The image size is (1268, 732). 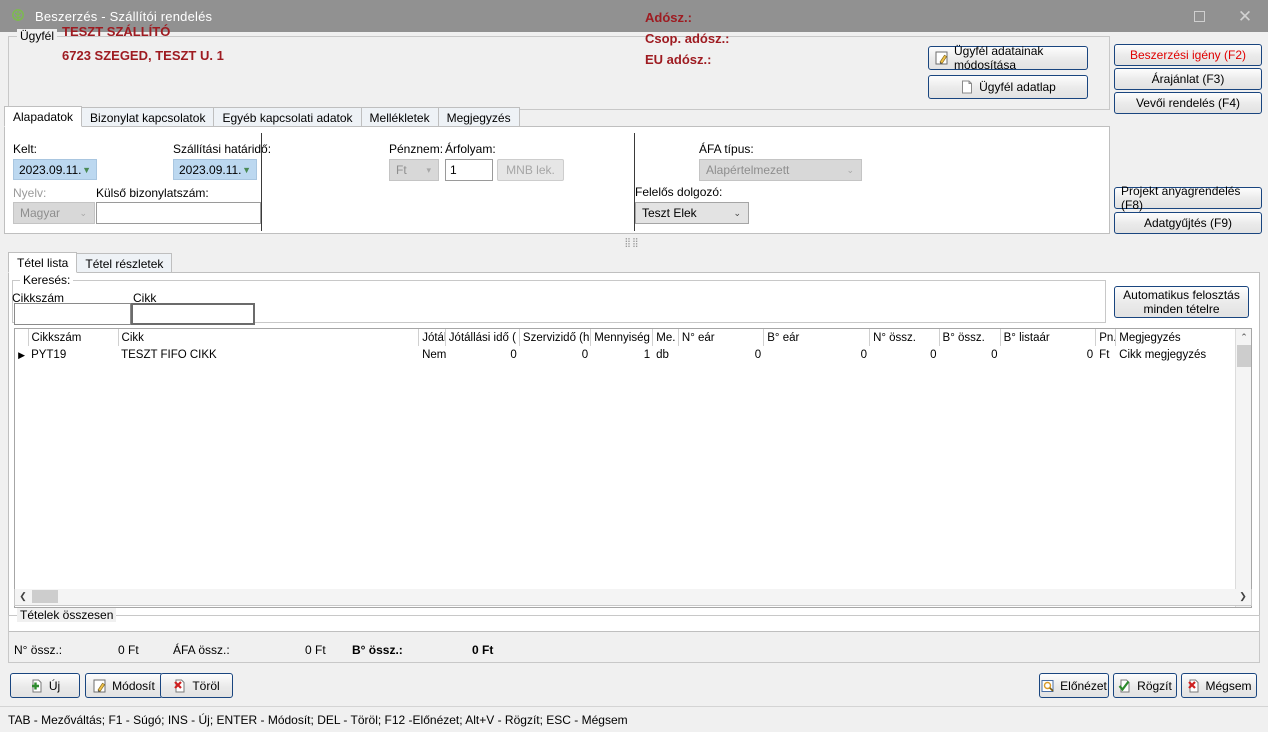 I want to click on search-cikkszam-label: Cikkszám, so click(x=38, y=298).